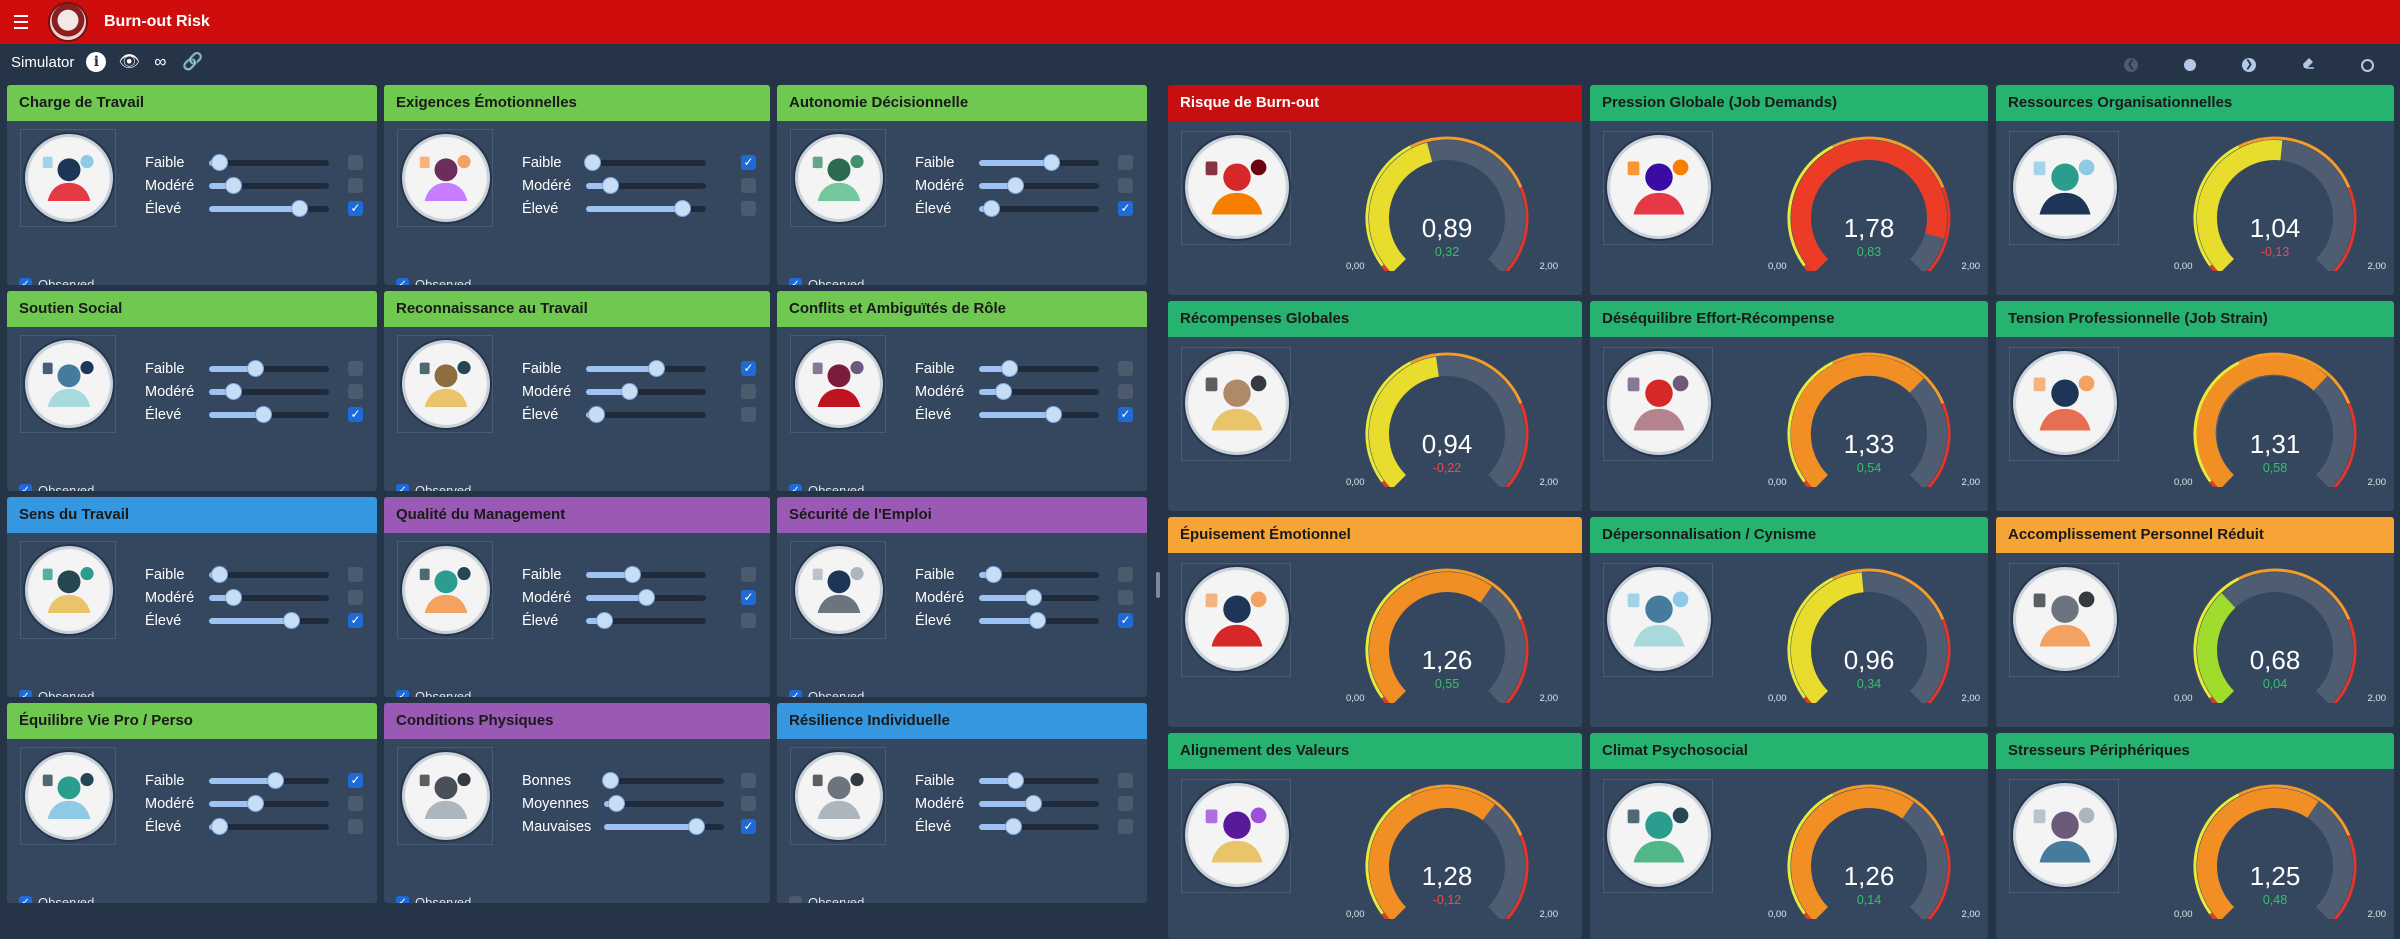 This screenshot has width=2400, height=939. I want to click on record-button, so click(2190, 64).